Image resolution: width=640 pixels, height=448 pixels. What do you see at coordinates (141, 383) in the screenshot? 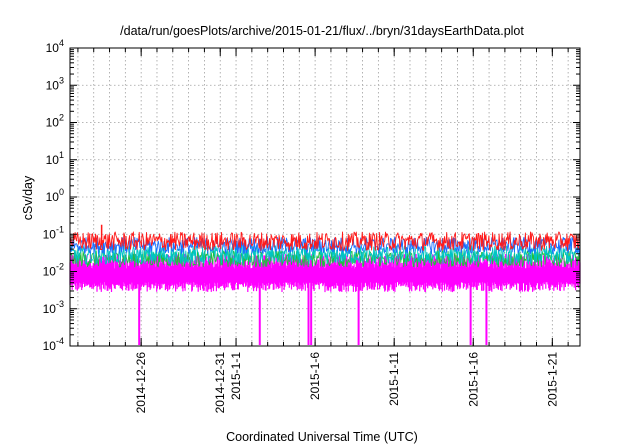
I see `x-tick-label: 2014-12-26` at bounding box center [141, 383].